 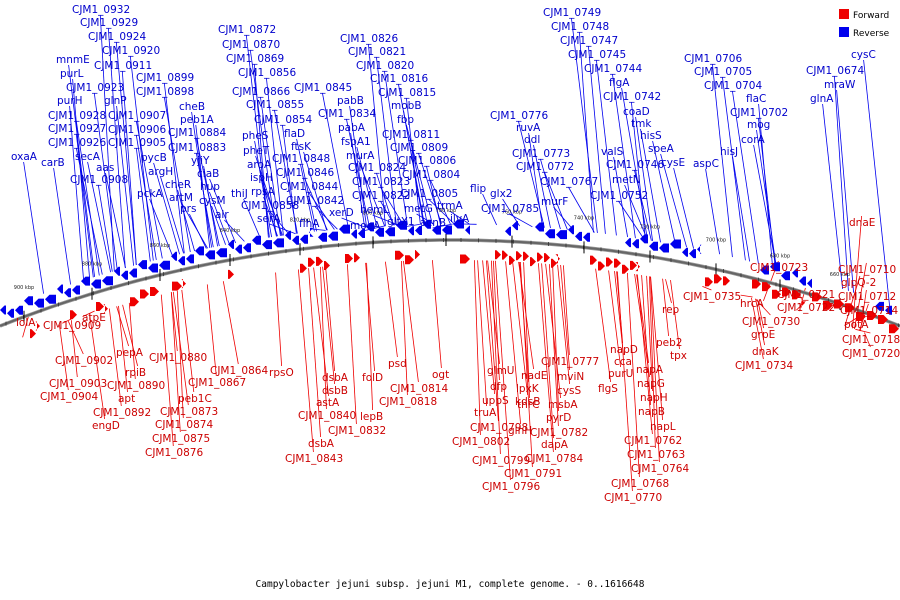 What do you see at coordinates (534, 376) in the screenshot?
I see `forward-gene-label: nadE` at bounding box center [534, 376].